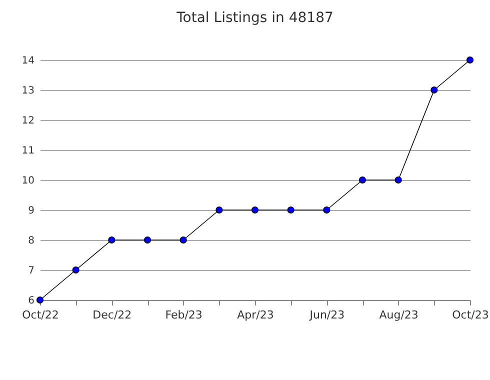  What do you see at coordinates (255, 315) in the screenshot?
I see `x-tick-label: Apr/23` at bounding box center [255, 315].